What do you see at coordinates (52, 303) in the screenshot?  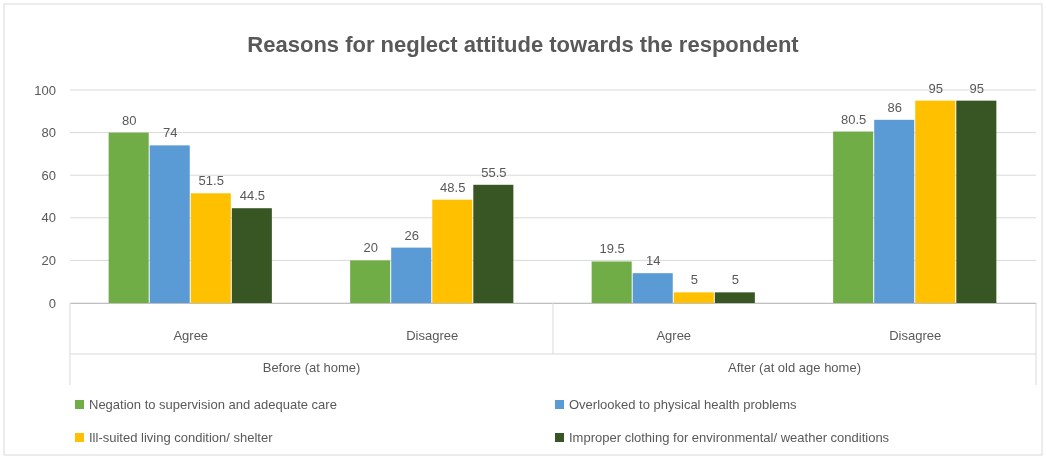 I see `y-tick-label: 0` at bounding box center [52, 303].